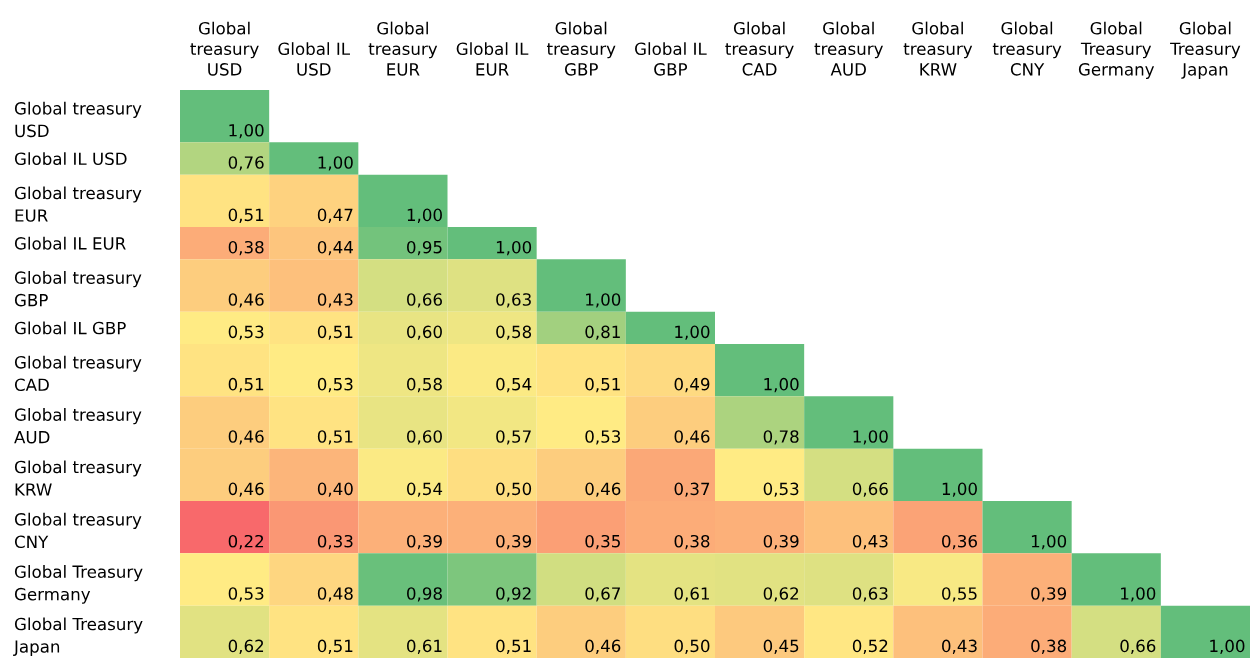 This screenshot has height=658, width=1250. Describe the element at coordinates (671, 59) in the screenshot. I see `x-tick-label: Global IL GBP` at that location.